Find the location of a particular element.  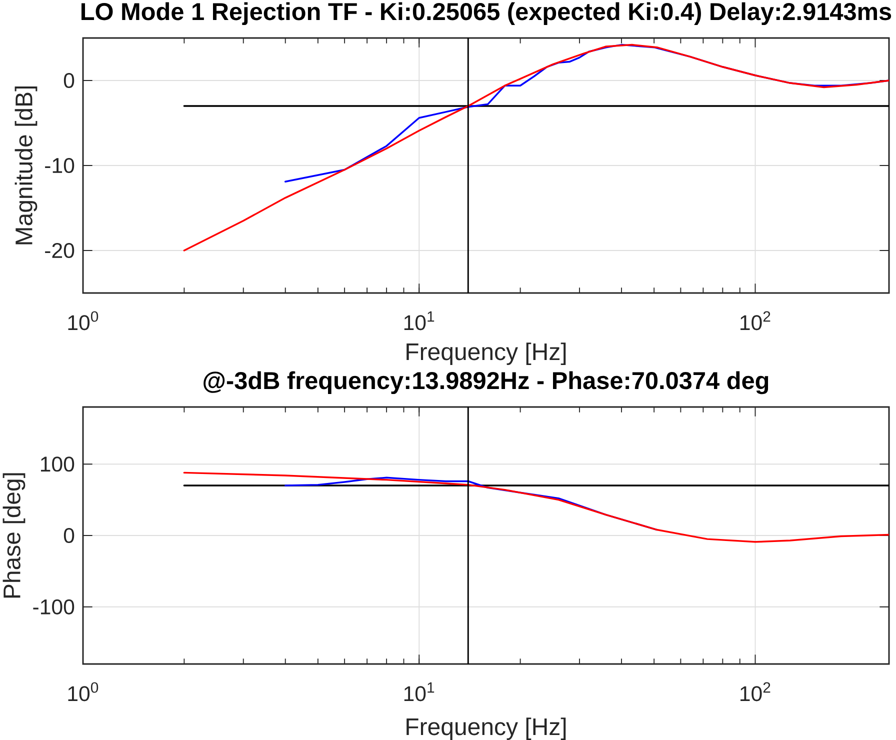

chart-title: @-3dB frequency:13.9892Hz - Phase:70.0374 deg is located at coordinates (486, 382).